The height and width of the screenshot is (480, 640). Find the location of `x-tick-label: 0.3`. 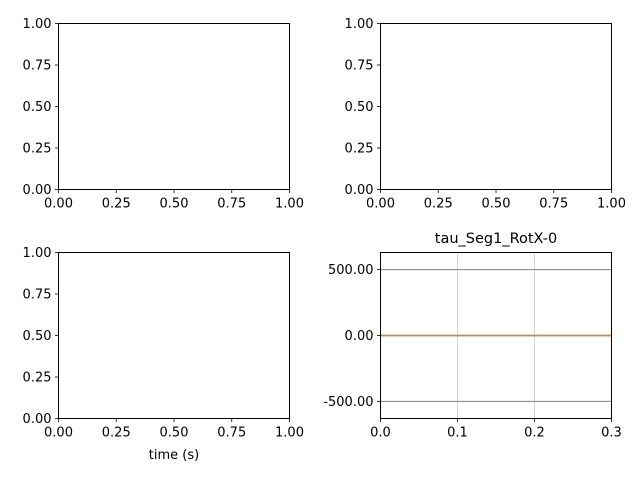

x-tick-label: 0.3 is located at coordinates (611, 433).